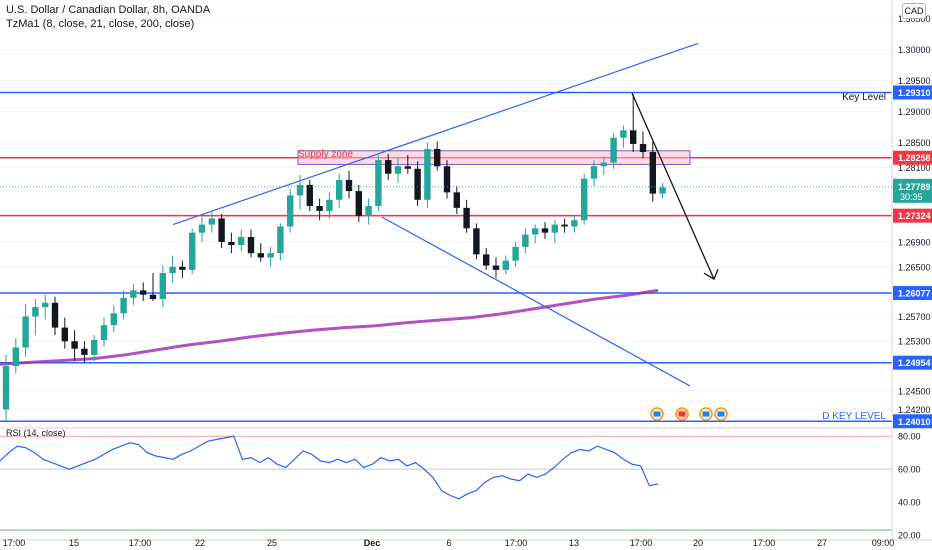  Describe the element at coordinates (912, 190) in the screenshot. I see `last-price-tag` at that location.